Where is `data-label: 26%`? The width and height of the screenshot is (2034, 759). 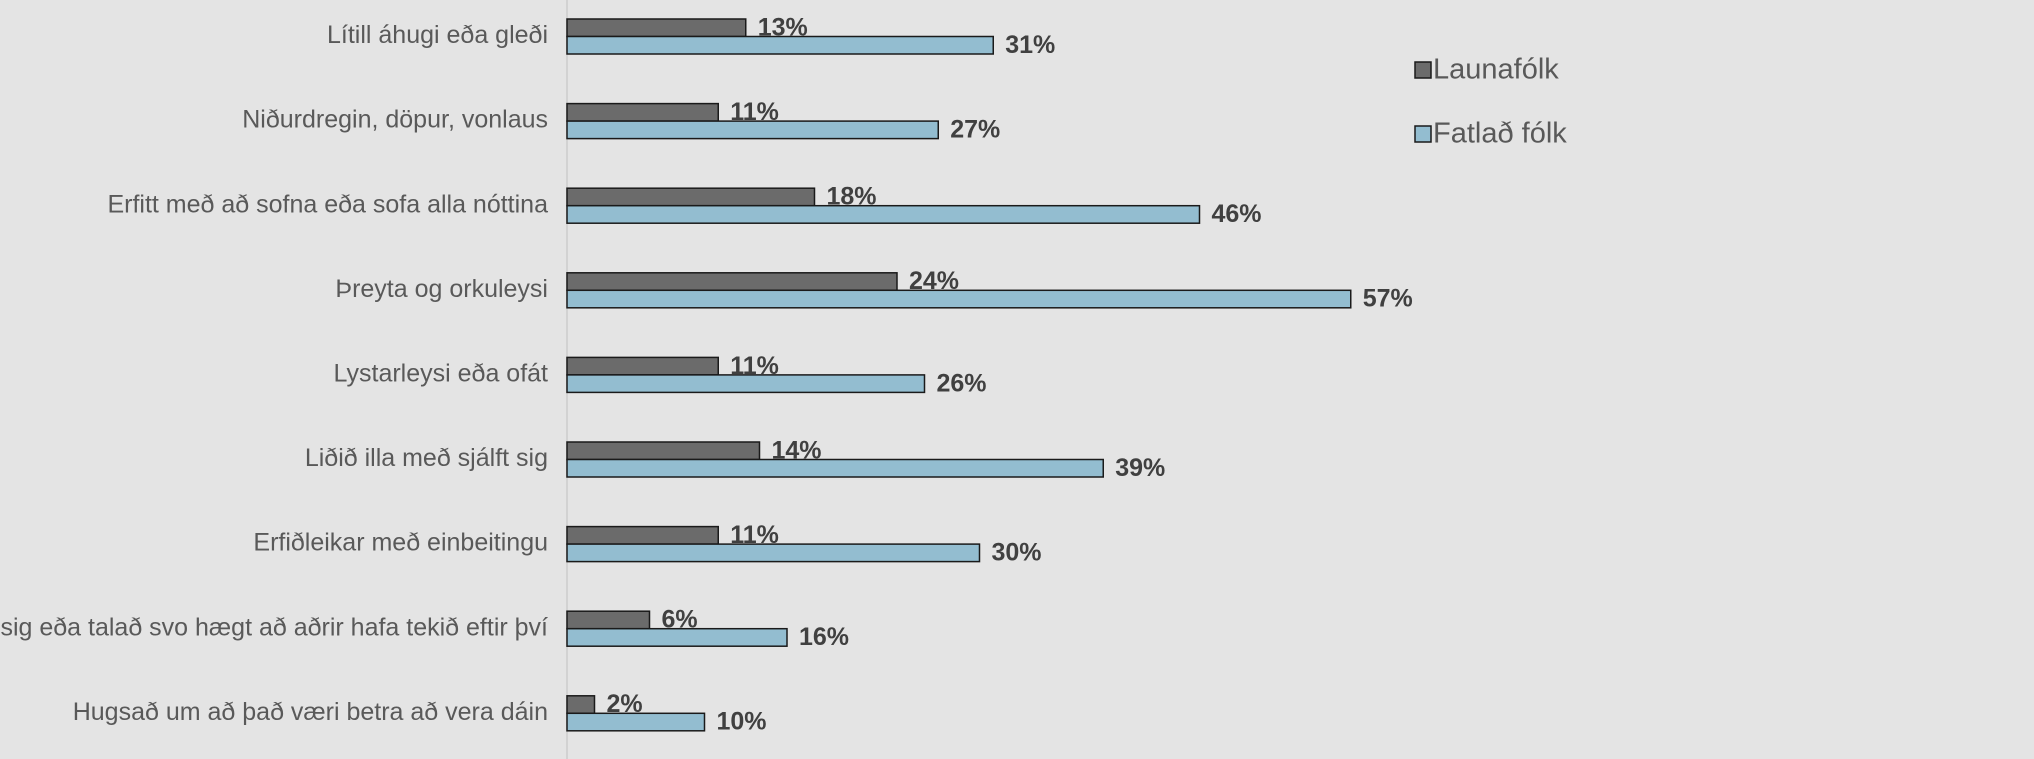
data-label: 26% is located at coordinates (962, 383).